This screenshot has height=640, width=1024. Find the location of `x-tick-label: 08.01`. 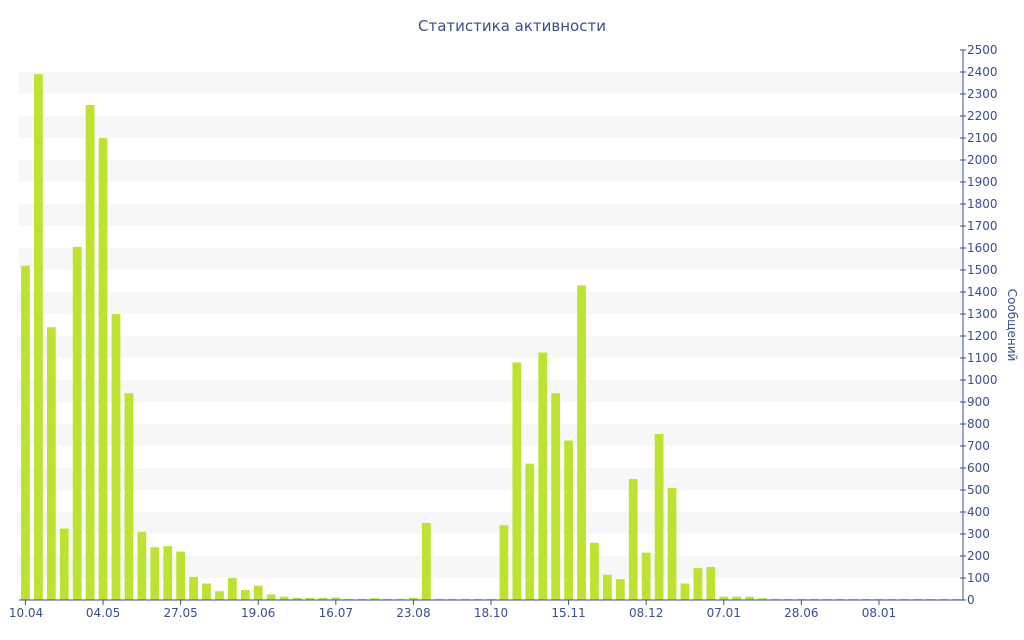

x-tick-label: 08.01 is located at coordinates (879, 613).